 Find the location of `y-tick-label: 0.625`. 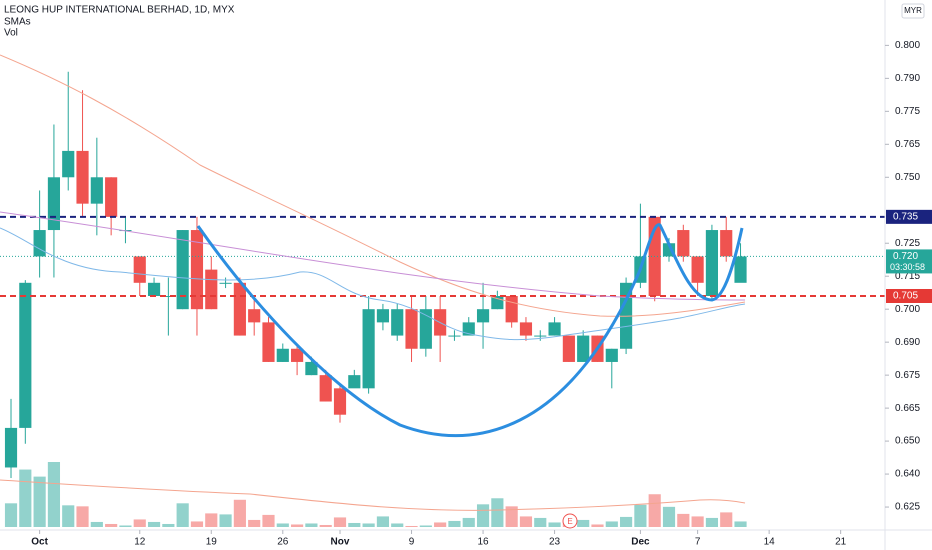

y-tick-label: 0.625 is located at coordinates (907, 507).